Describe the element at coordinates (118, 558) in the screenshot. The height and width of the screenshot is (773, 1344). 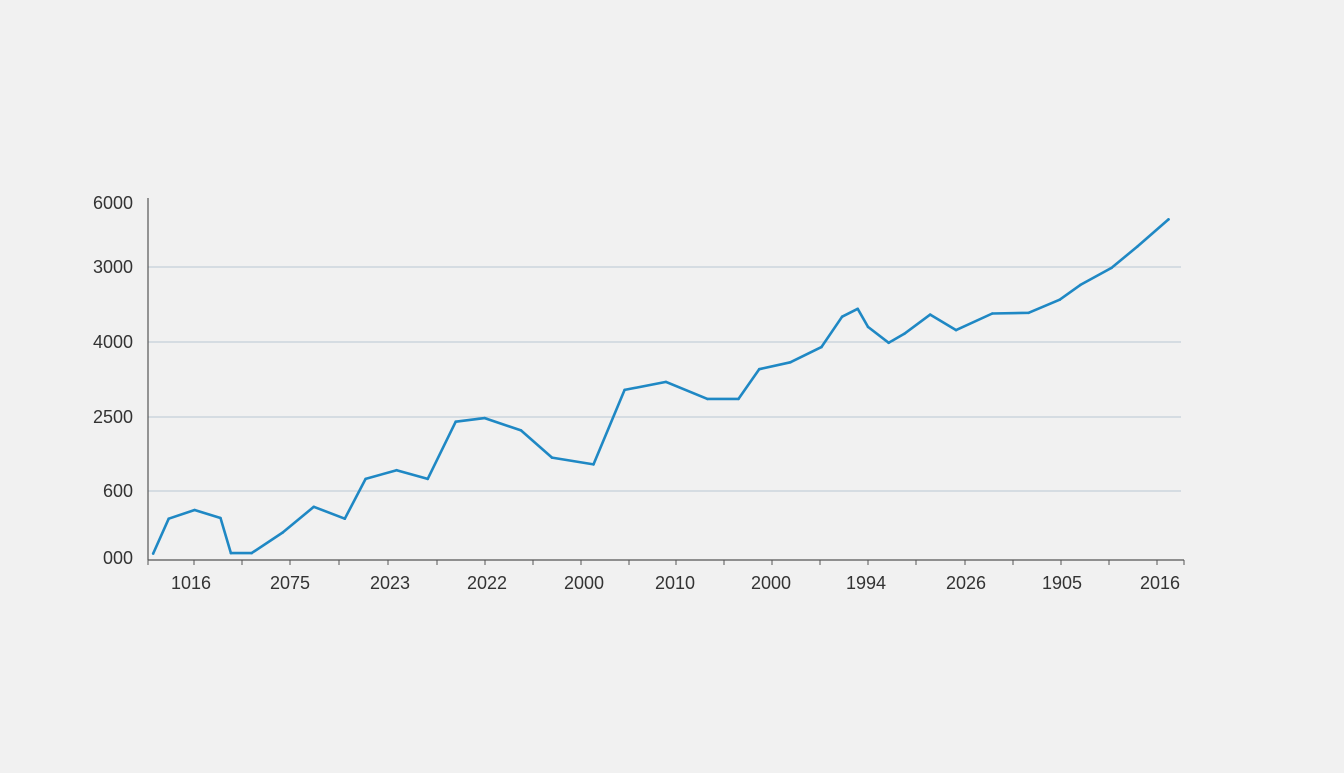
I see `y-tick-label: 000` at that location.